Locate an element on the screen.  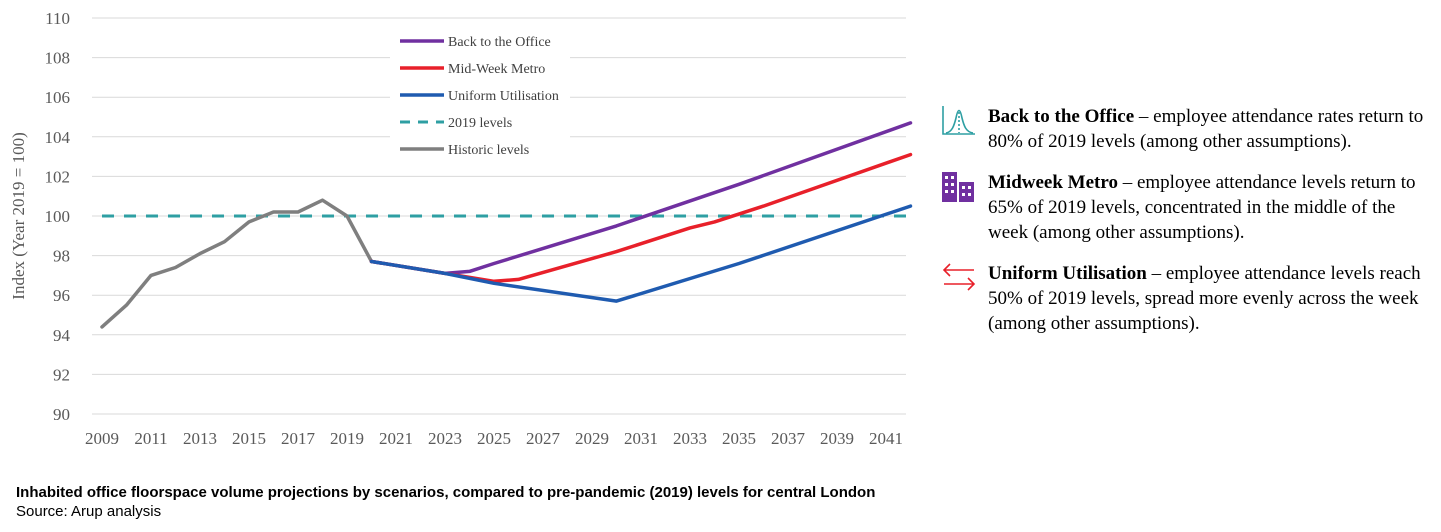
x-tick-label: 2015 is located at coordinates (249, 438).